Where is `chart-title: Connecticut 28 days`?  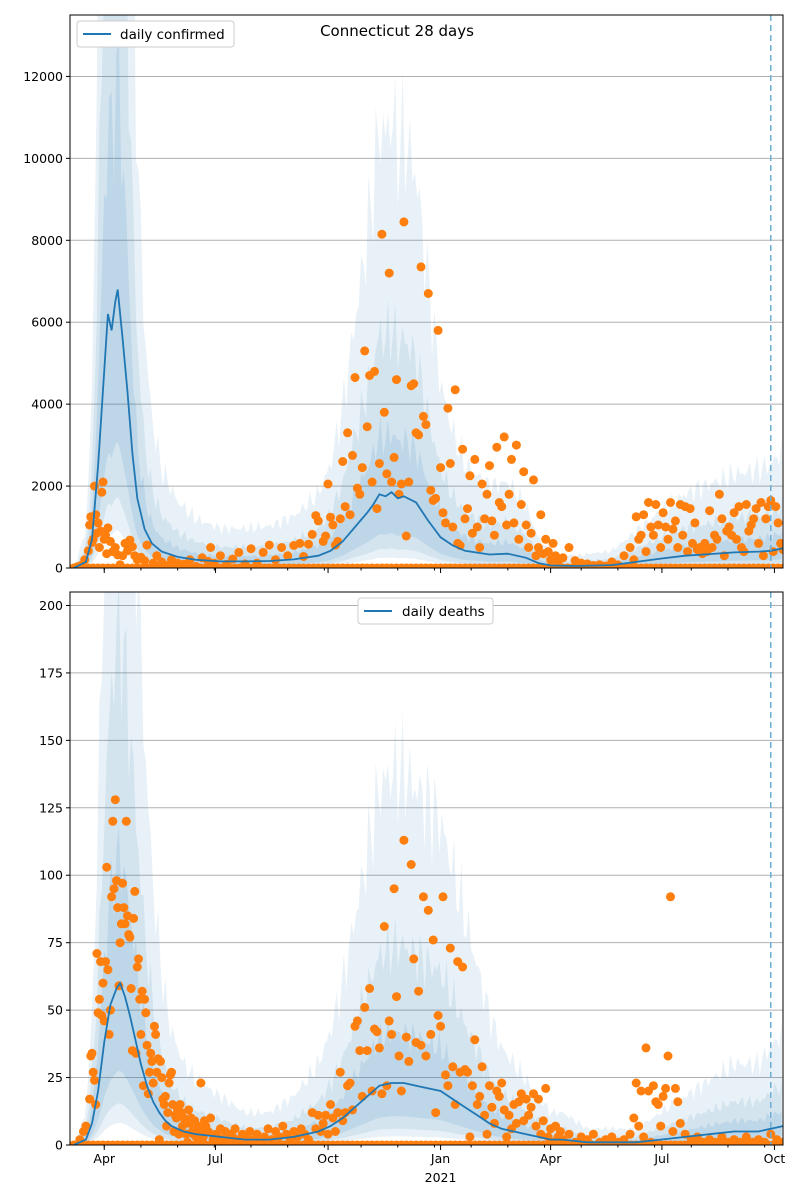 chart-title: Connecticut 28 days is located at coordinates (397, 31).